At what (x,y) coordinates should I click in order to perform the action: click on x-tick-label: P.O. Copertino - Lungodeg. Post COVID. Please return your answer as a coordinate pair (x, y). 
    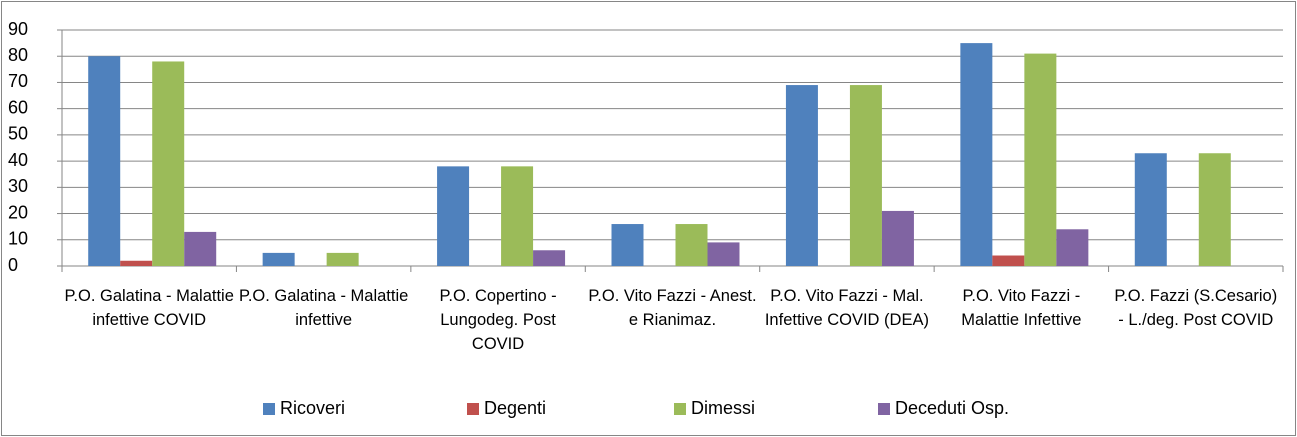
    Looking at the image, I should click on (498, 320).